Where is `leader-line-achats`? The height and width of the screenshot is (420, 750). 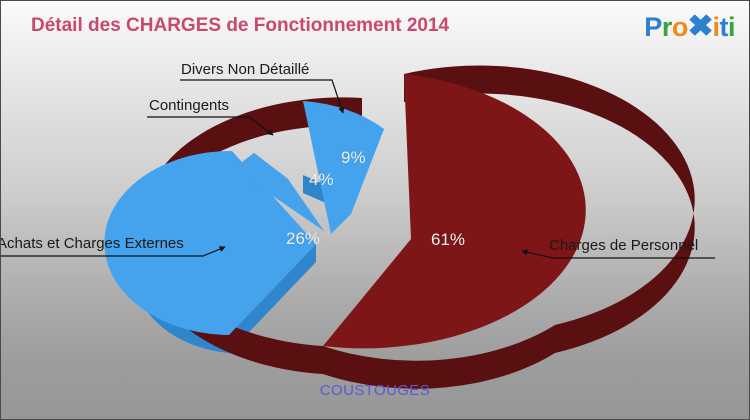 leader-line-achats is located at coordinates (113, 251).